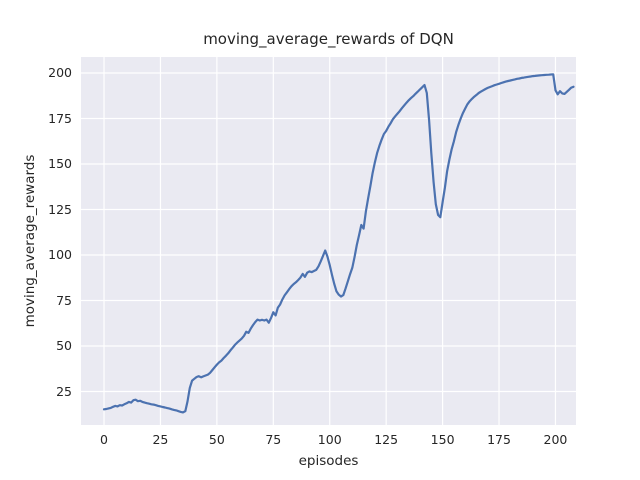 The image size is (640, 480). Describe the element at coordinates (64, 300) in the screenshot. I see `y-tick-label: 75` at that location.